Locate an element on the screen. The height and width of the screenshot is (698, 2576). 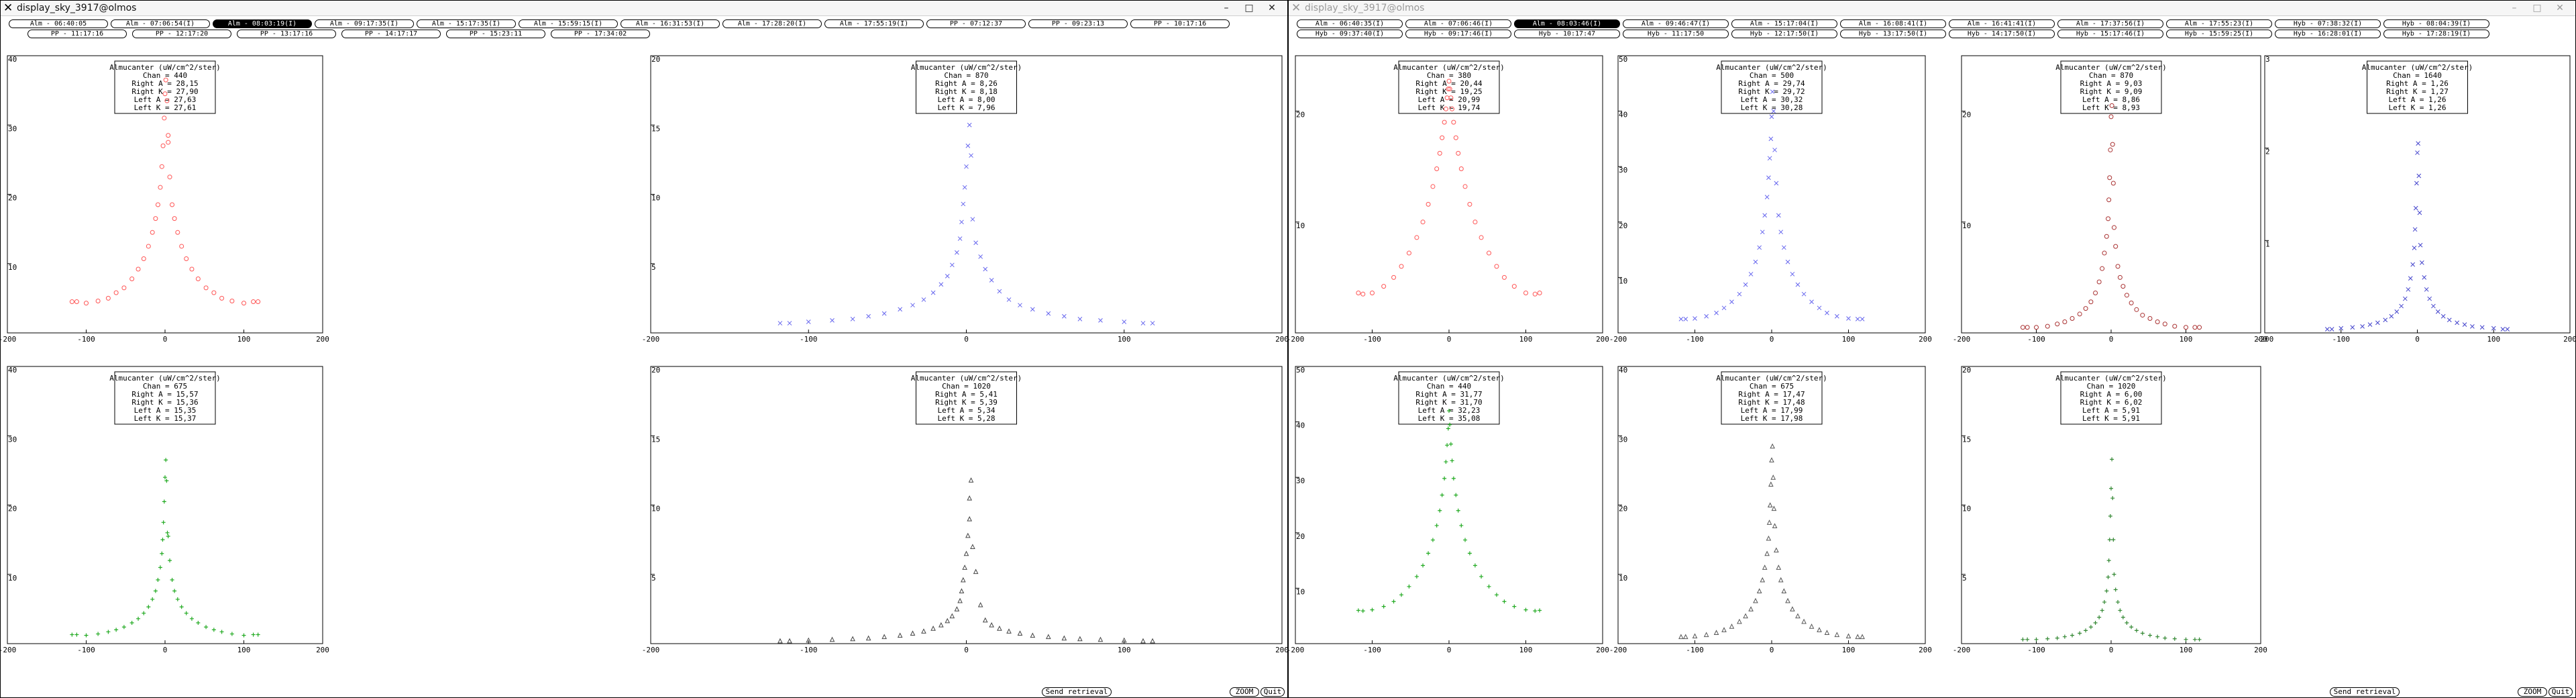
tab-0-1-5: Alm - 15:59:15(I) is located at coordinates (568, 23).